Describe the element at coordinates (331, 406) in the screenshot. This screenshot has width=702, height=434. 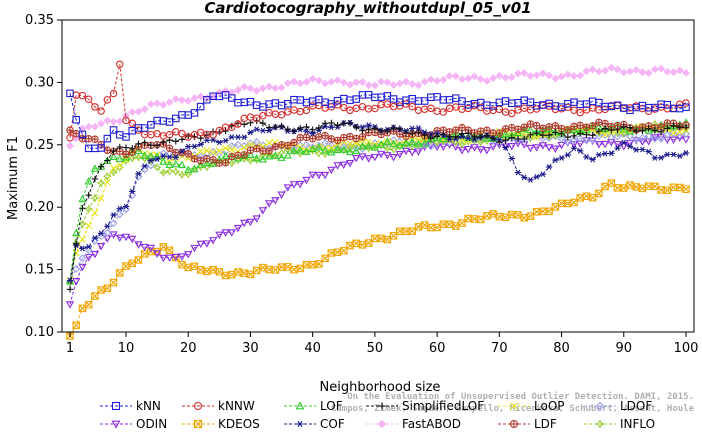
I see `legend-label: LOF` at that location.